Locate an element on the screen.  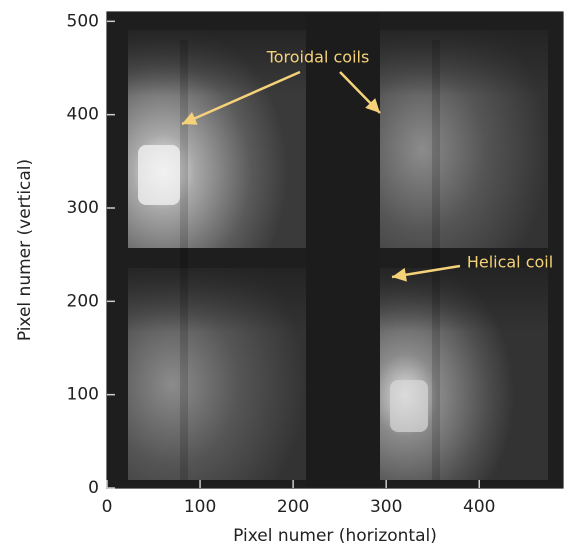
annotation: Toroidal coils is located at coordinates (318, 57).